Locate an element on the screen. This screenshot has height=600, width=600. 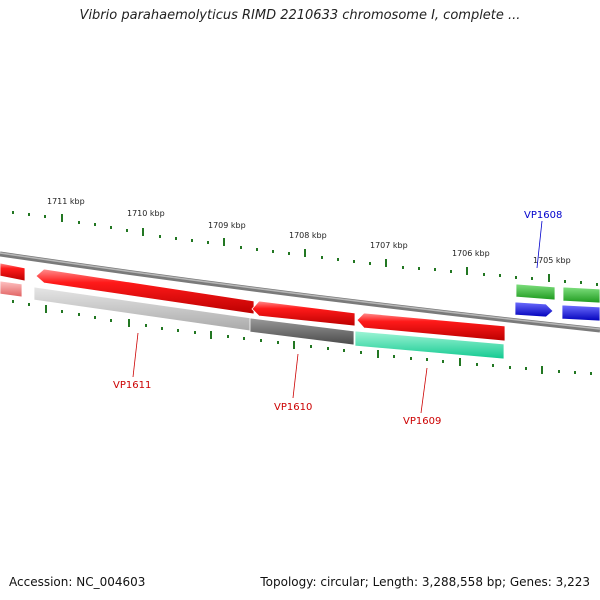
gene-arrow-blue-plus is located at coordinates (534, 309).